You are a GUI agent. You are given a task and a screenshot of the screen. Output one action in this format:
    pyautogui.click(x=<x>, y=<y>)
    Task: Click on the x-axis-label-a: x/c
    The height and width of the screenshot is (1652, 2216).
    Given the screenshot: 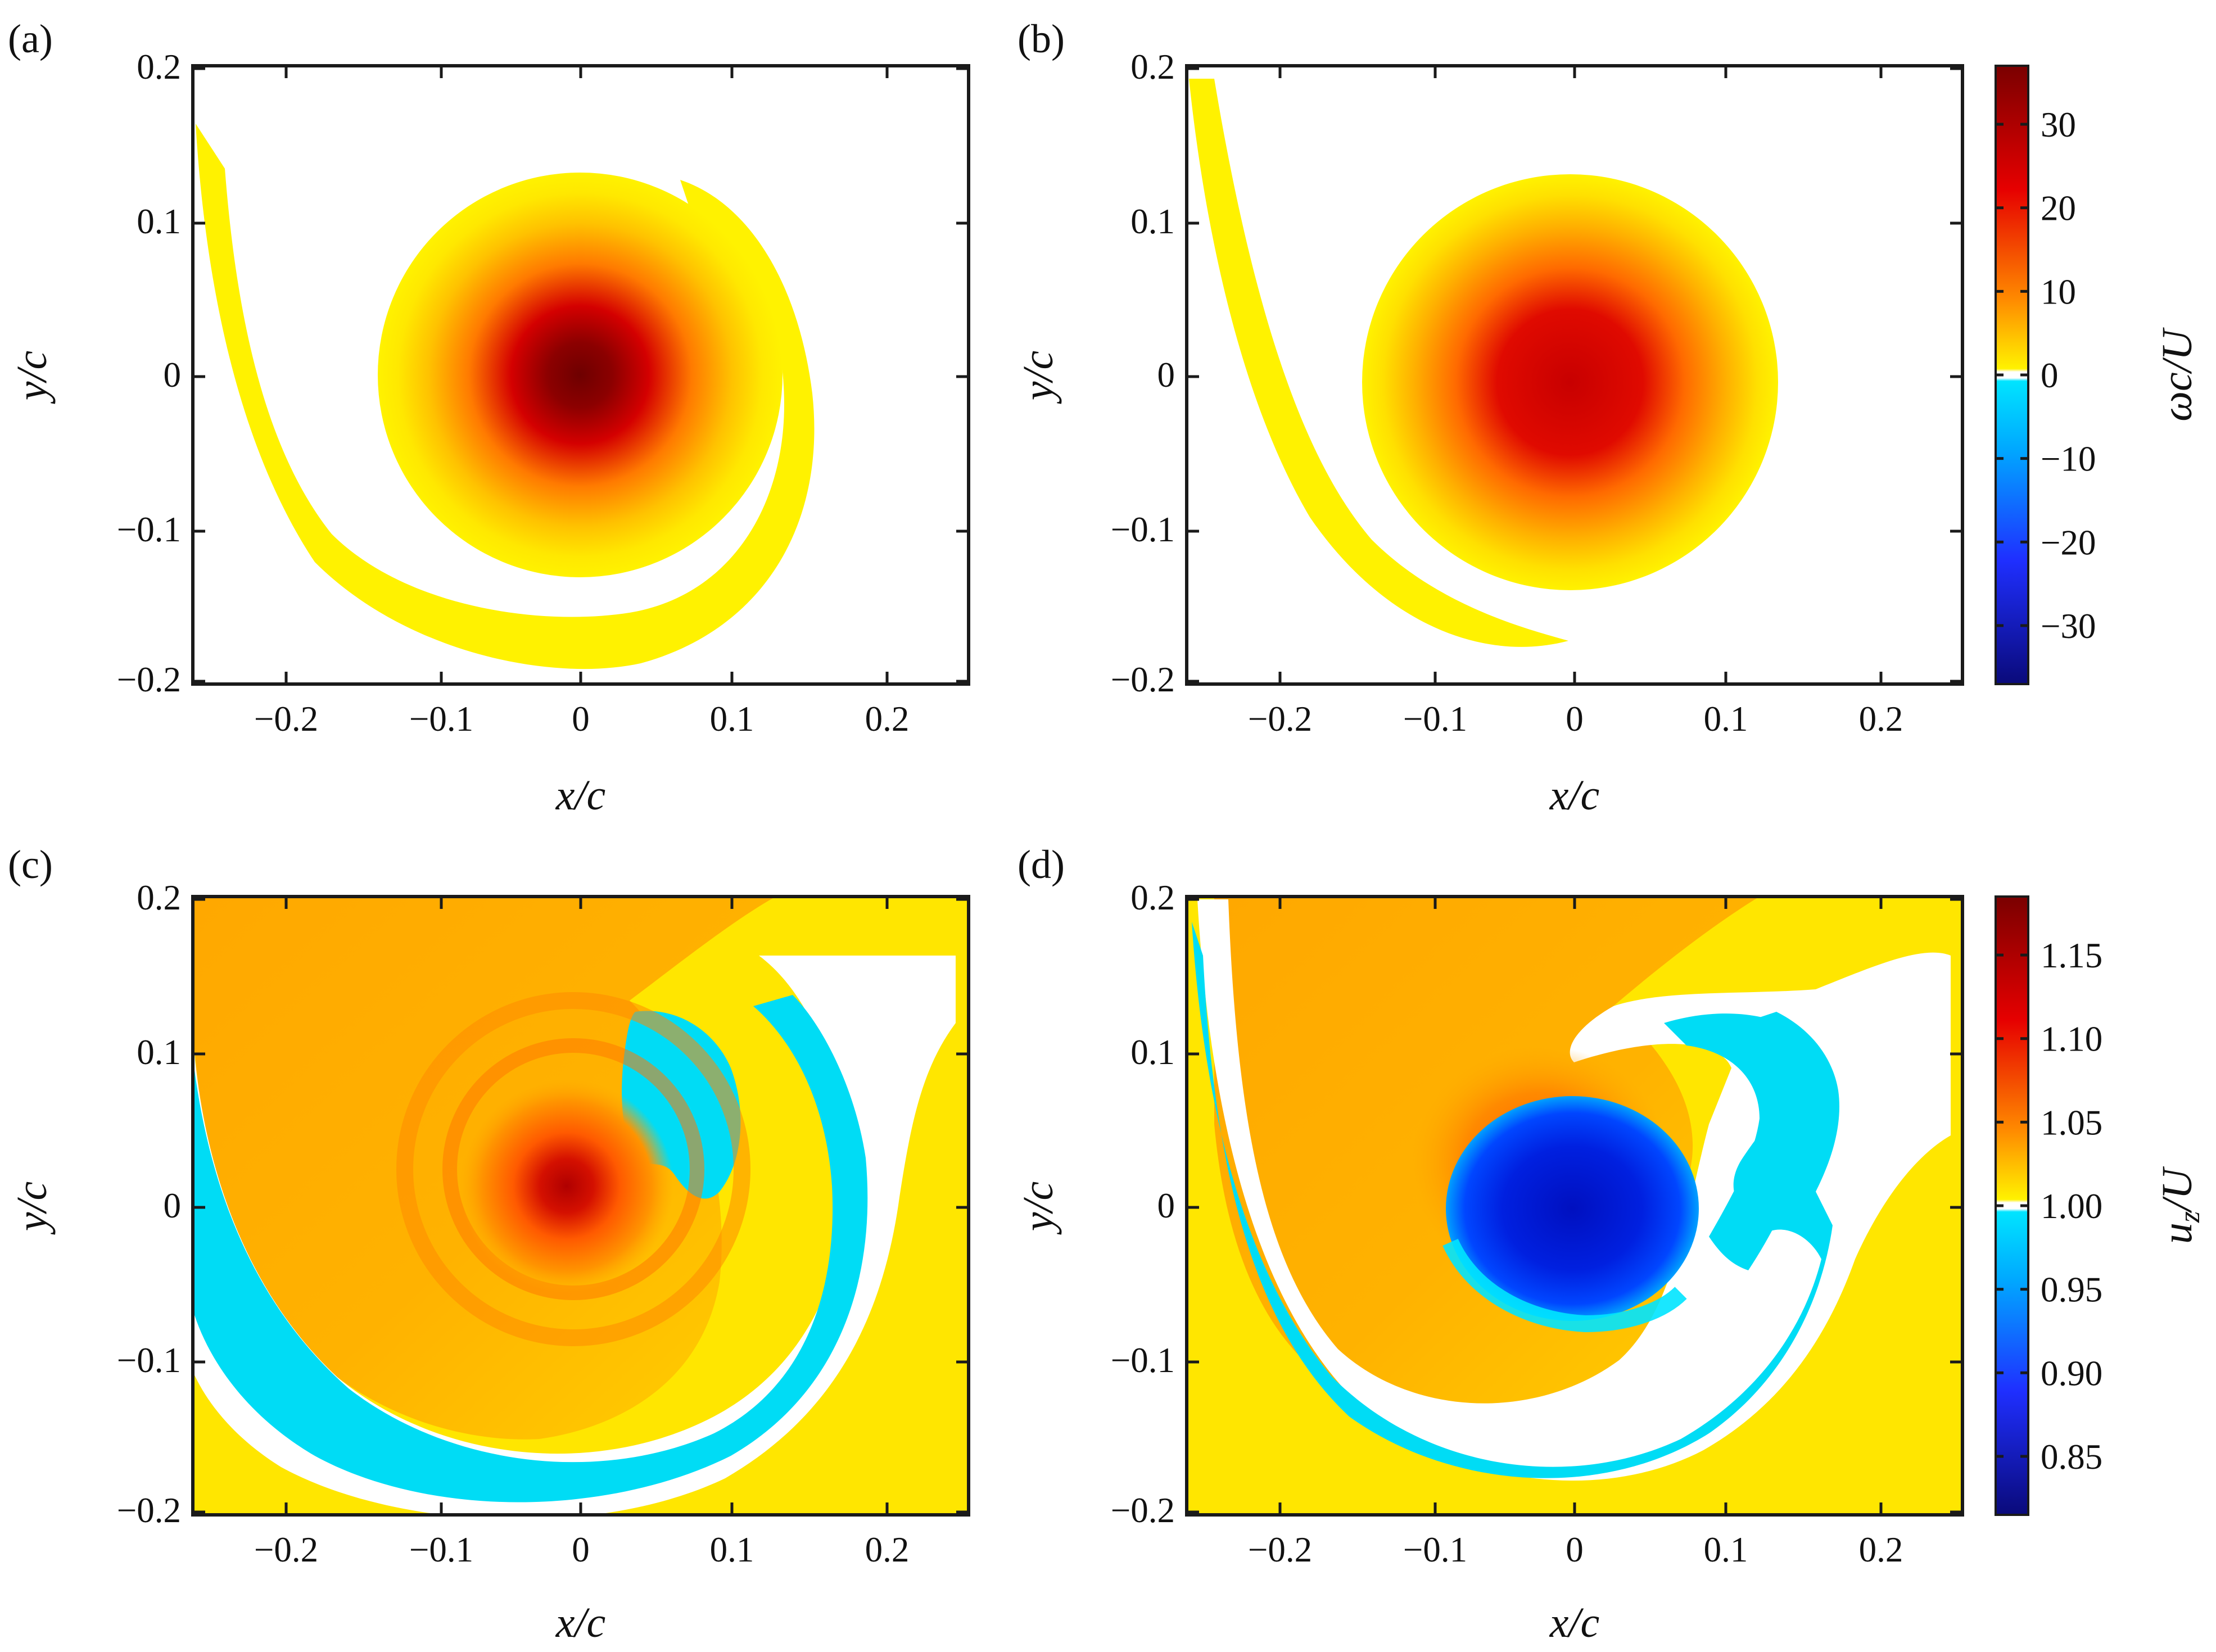 What is the action you would take?
    pyautogui.click(x=580, y=796)
    